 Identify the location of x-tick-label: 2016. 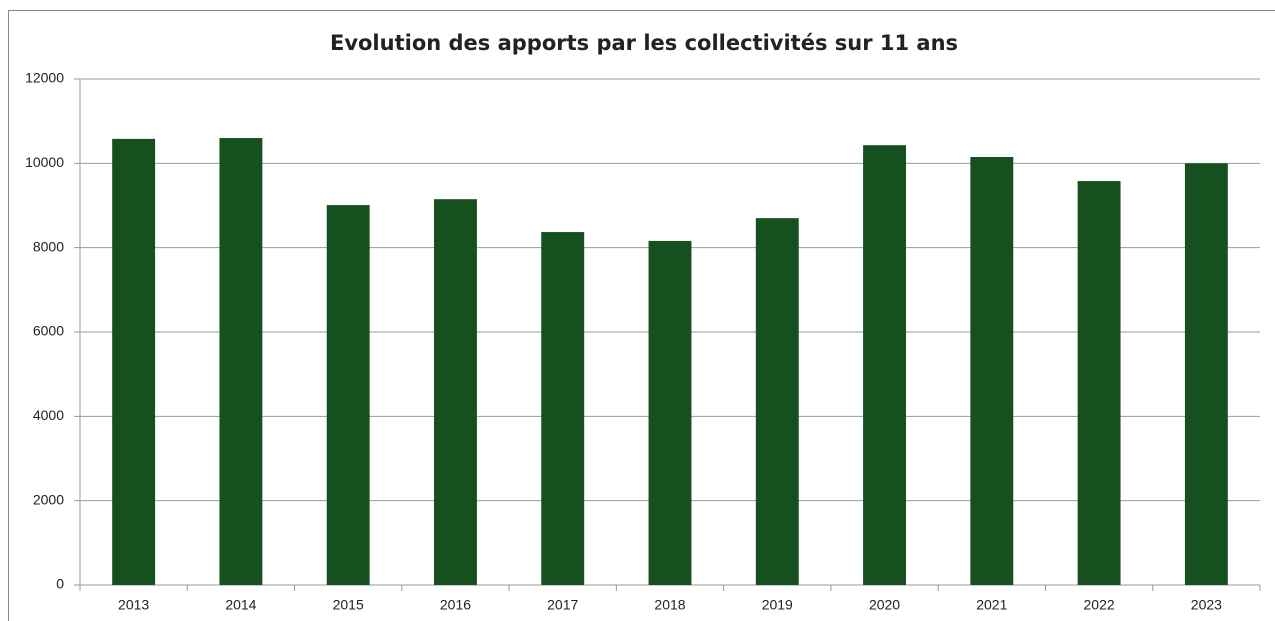
(455, 605).